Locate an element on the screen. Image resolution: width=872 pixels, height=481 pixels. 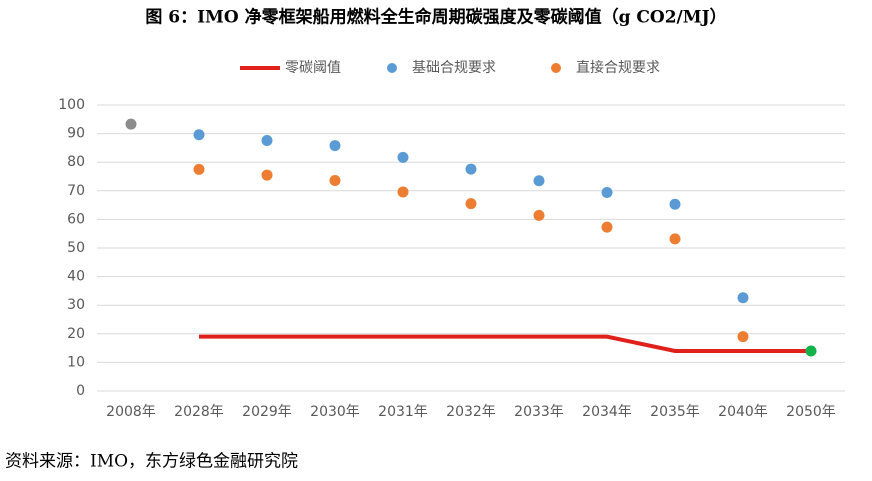
x-tick-label: 2050年 is located at coordinates (811, 412).